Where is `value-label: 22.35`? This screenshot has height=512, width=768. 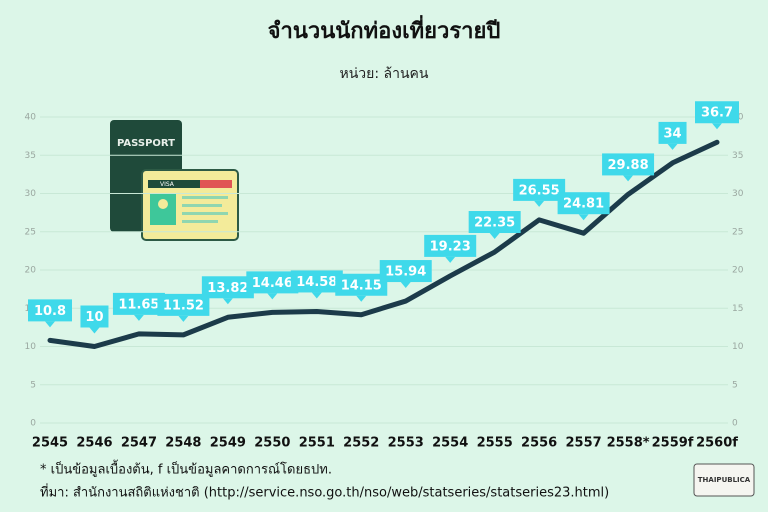
value-label: 22.35 is located at coordinates (494, 223).